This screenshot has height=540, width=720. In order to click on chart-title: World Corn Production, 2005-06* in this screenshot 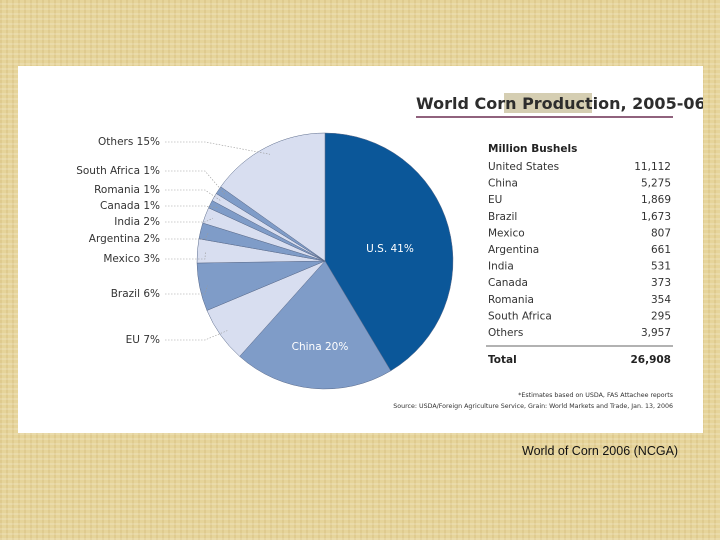, I will do `click(559, 105)`.